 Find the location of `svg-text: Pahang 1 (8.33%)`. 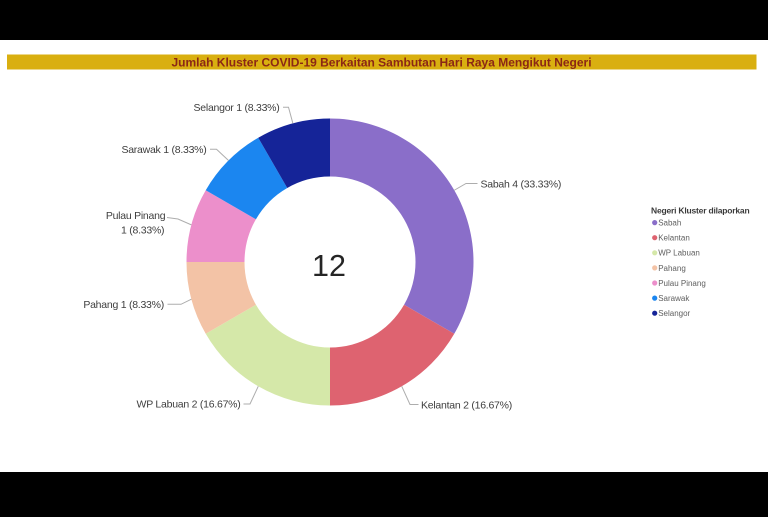

svg-text: Pahang 1 (8.33%) is located at coordinates (123, 305).